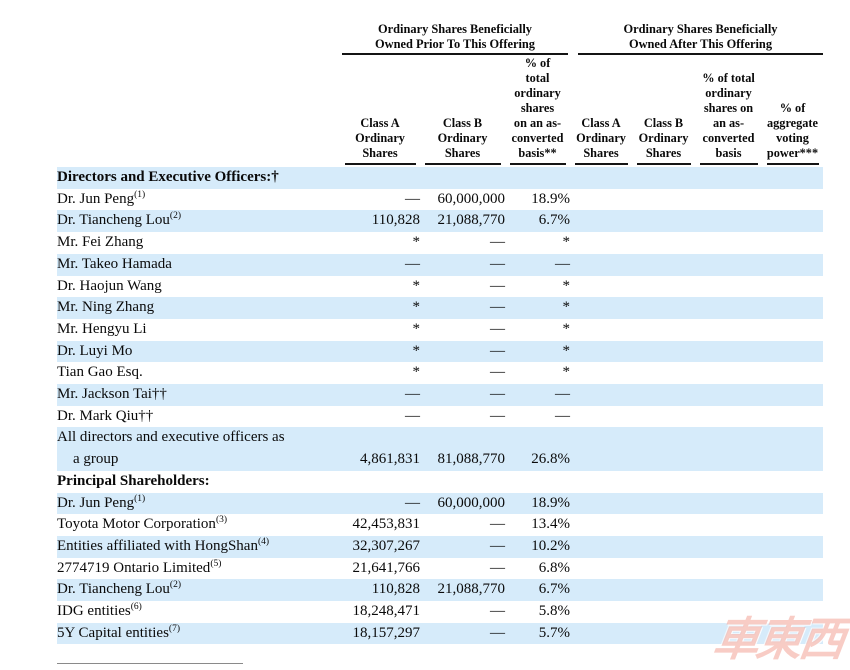  What do you see at coordinates (663, 138) in the screenshot?
I see `column-header-label: Class B Ordinary Shares` at bounding box center [663, 138].